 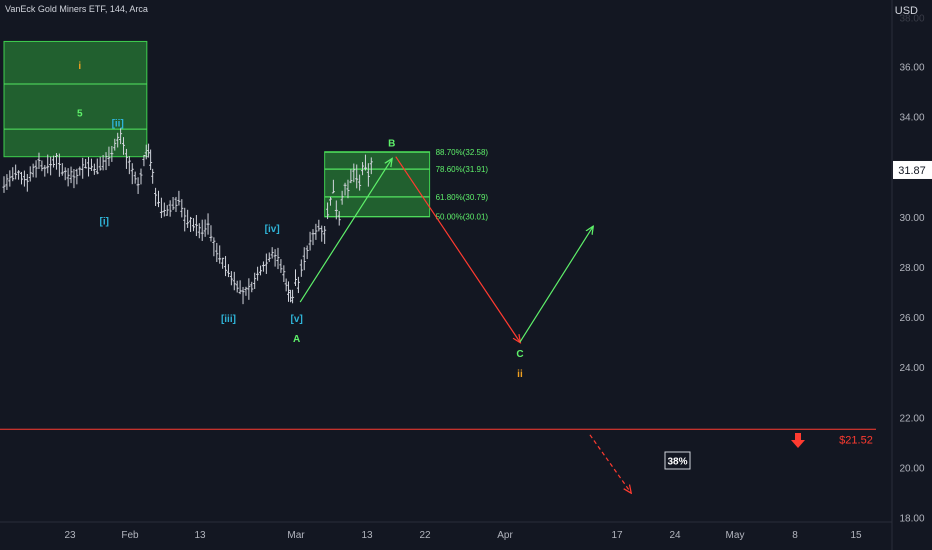 I want to click on wave-label: [ii], so click(x=118, y=124).